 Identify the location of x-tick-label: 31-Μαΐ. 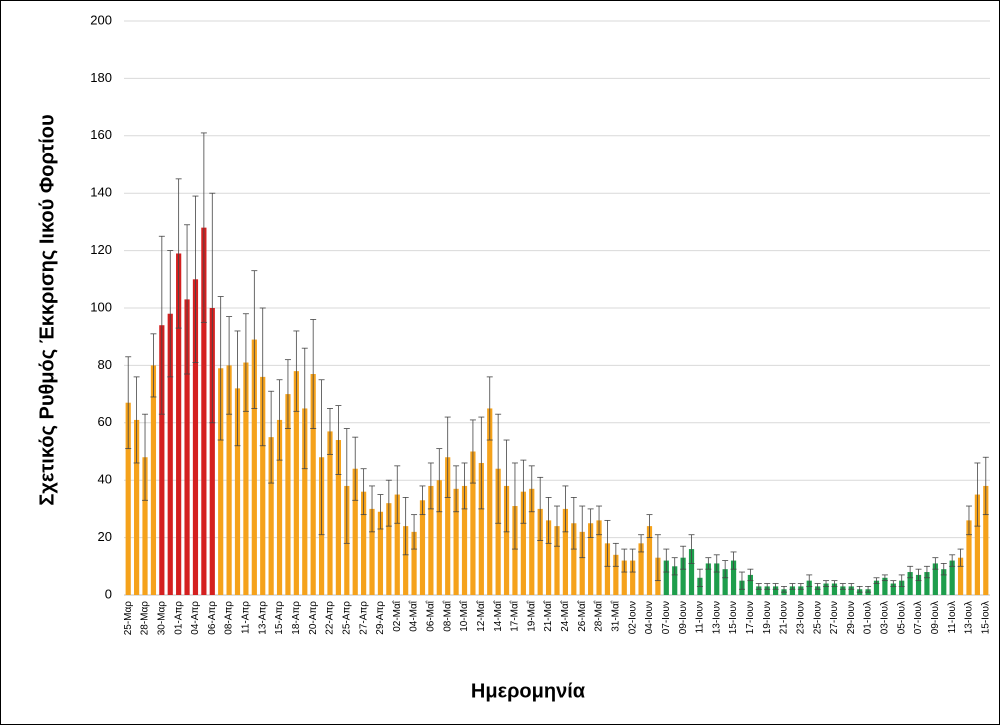
(615, 616).